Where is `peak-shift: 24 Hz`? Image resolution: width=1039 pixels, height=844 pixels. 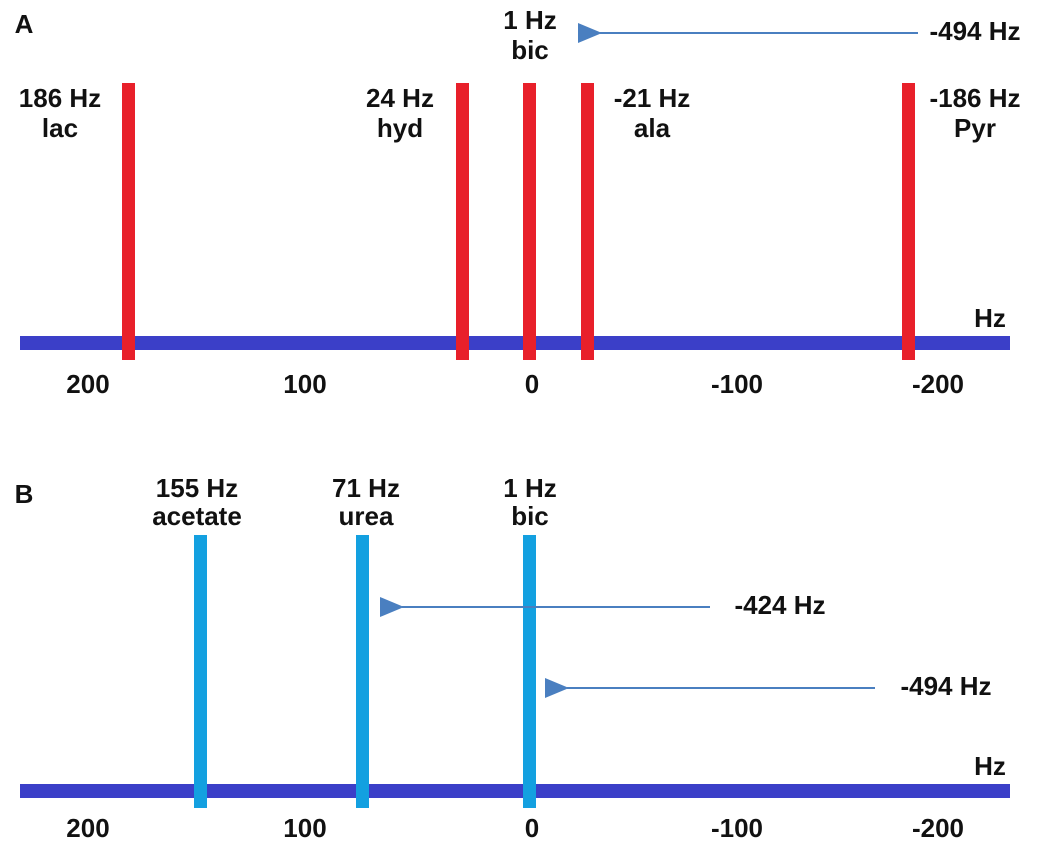 peak-shift: 24 Hz is located at coordinates (400, 98).